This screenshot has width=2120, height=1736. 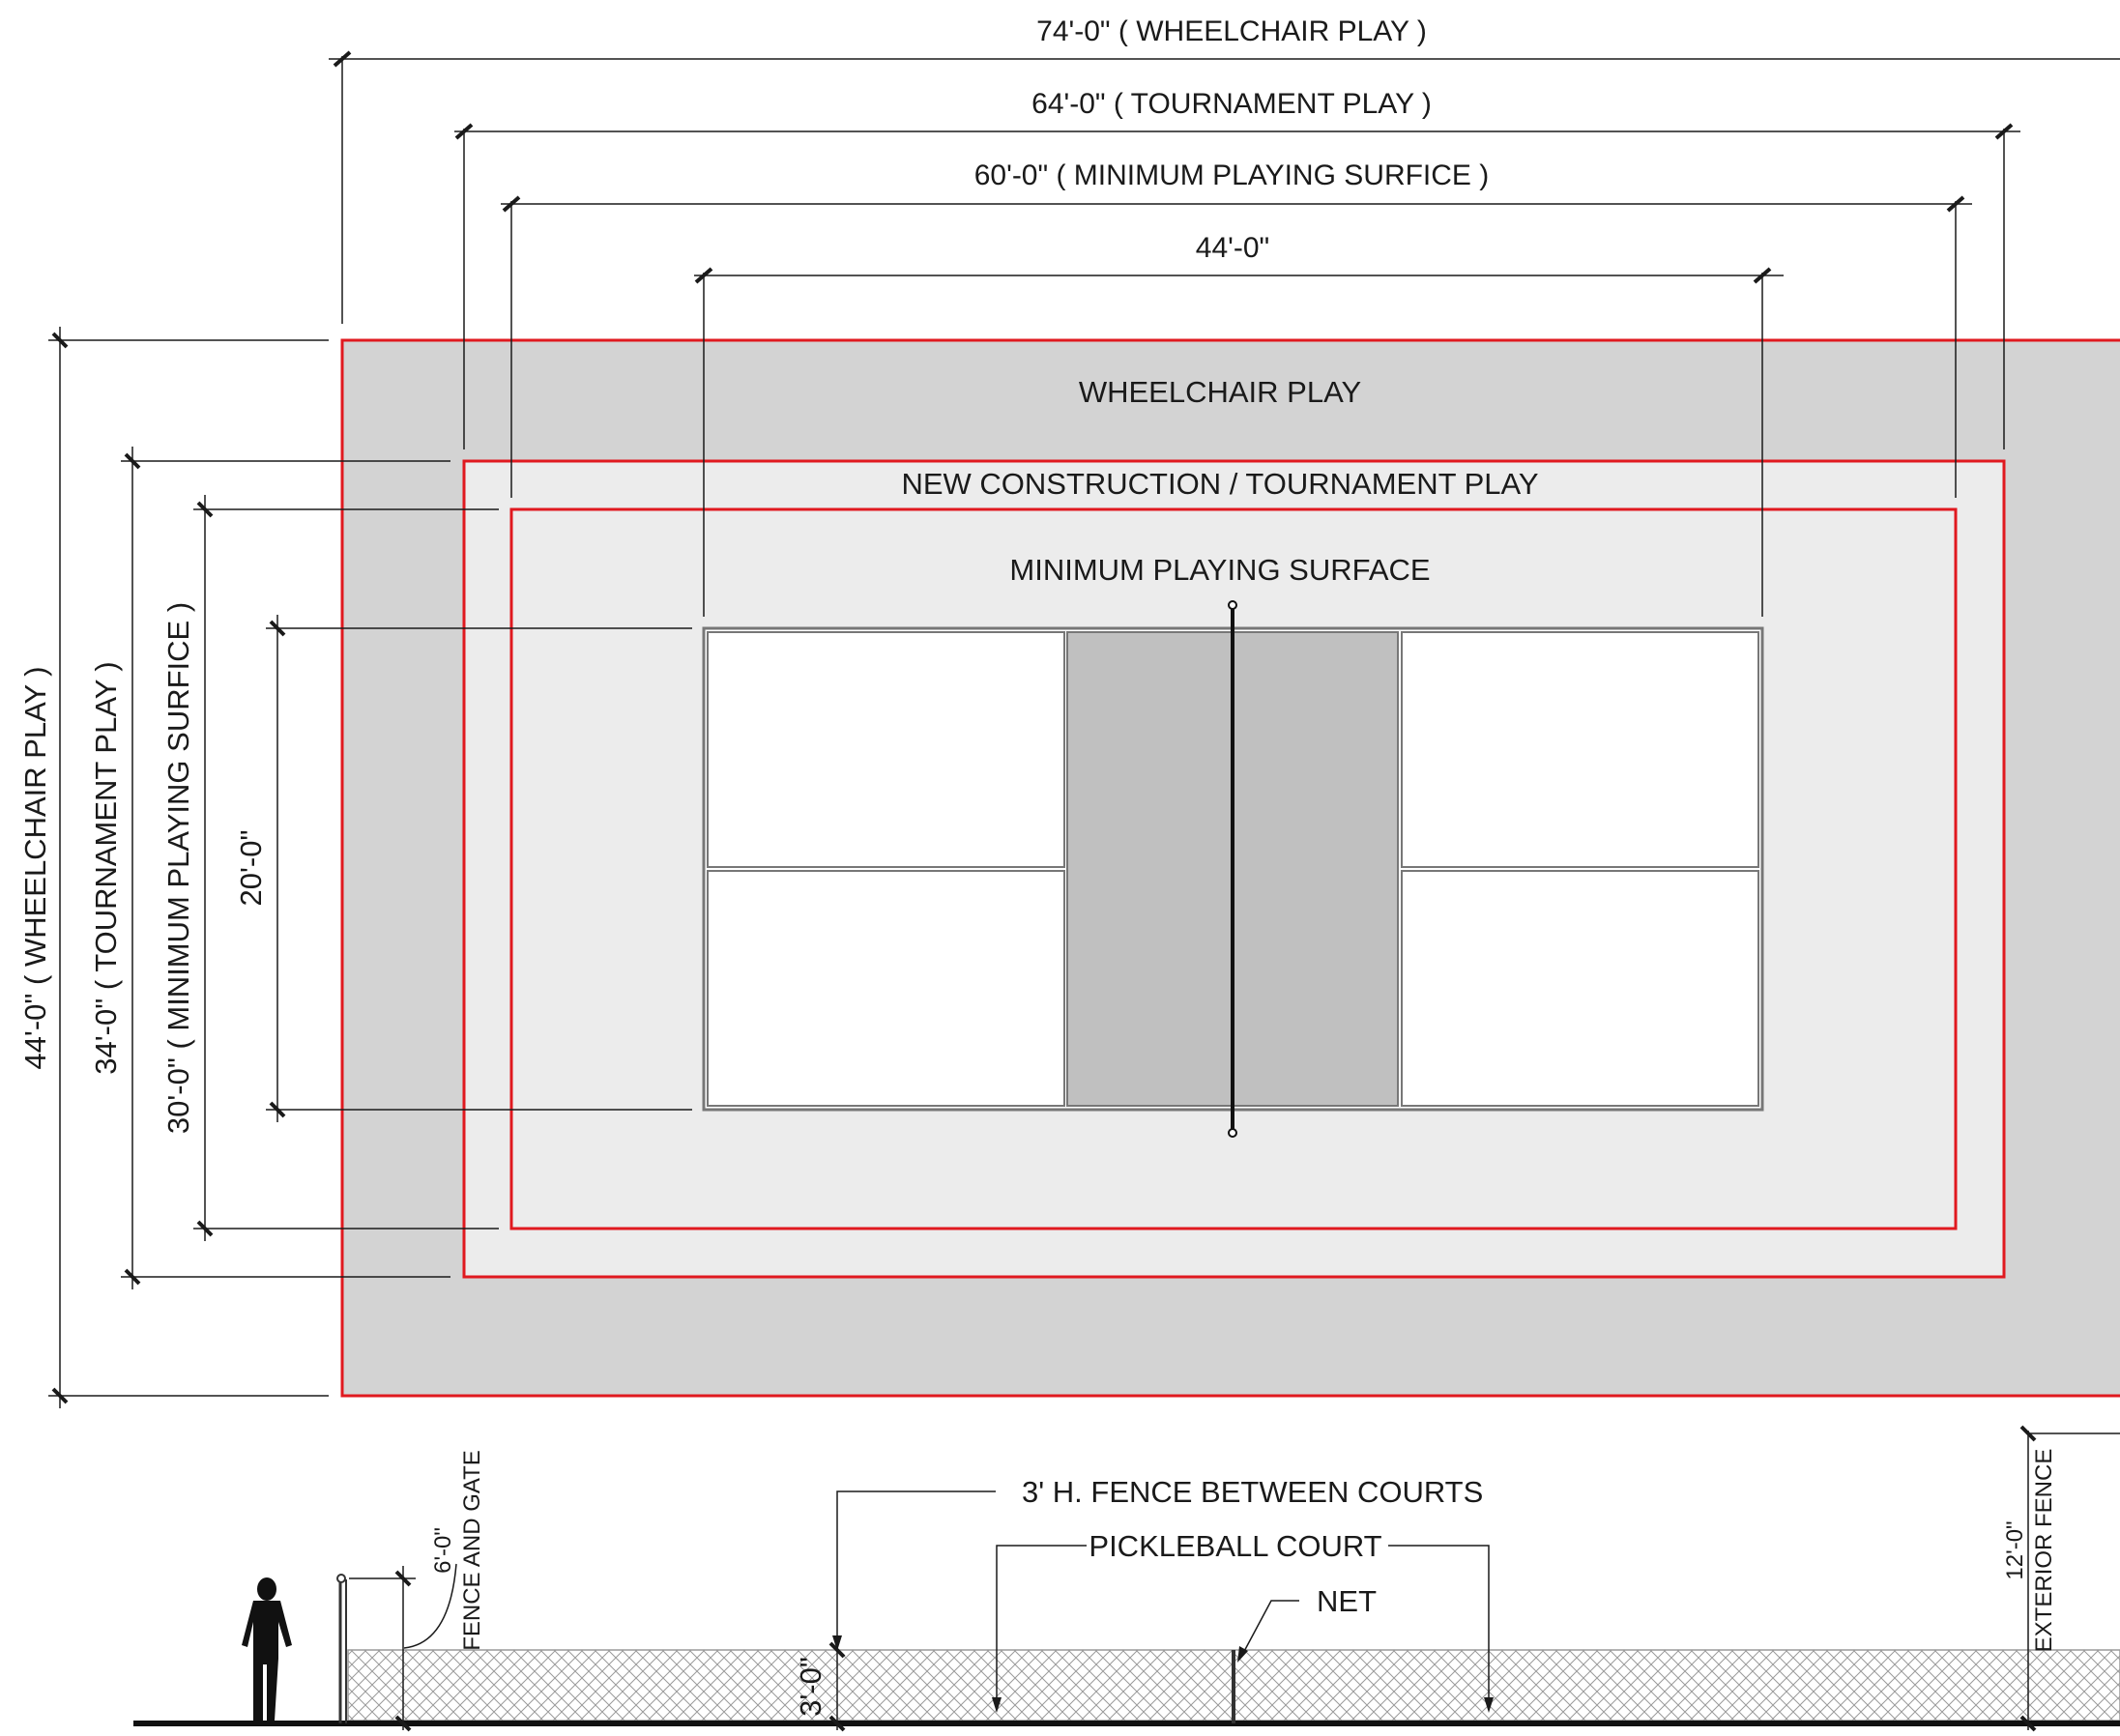 I want to click on service-box-right-bottom, so click(x=1580, y=988).